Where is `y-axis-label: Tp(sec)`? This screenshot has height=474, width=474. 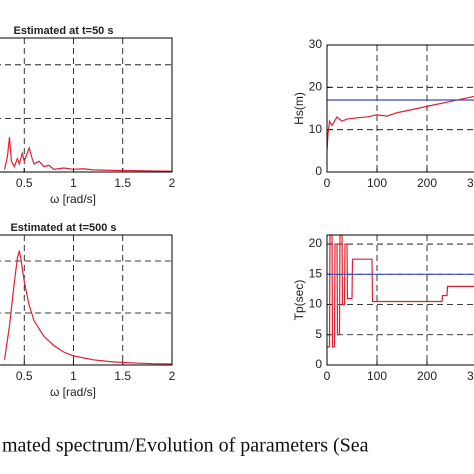
y-axis-label: Tp(sec) is located at coordinates (299, 300).